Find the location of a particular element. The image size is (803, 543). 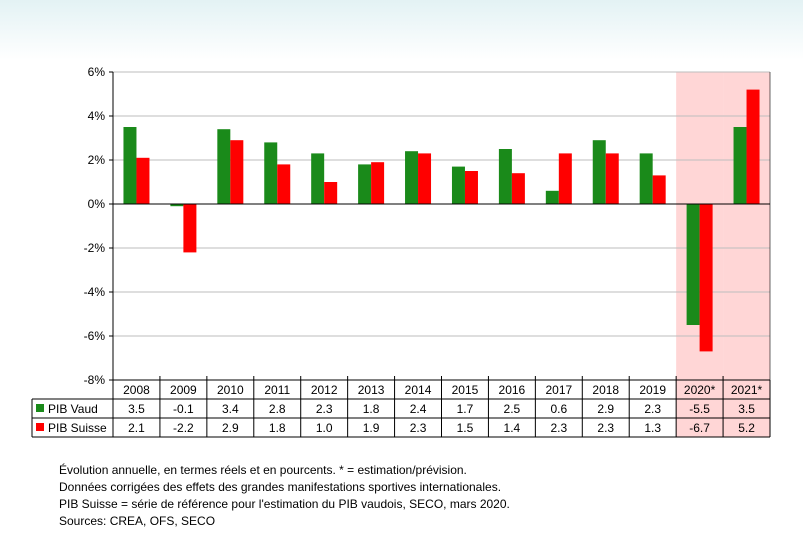

data-label: -0.1 is located at coordinates (183, 409).